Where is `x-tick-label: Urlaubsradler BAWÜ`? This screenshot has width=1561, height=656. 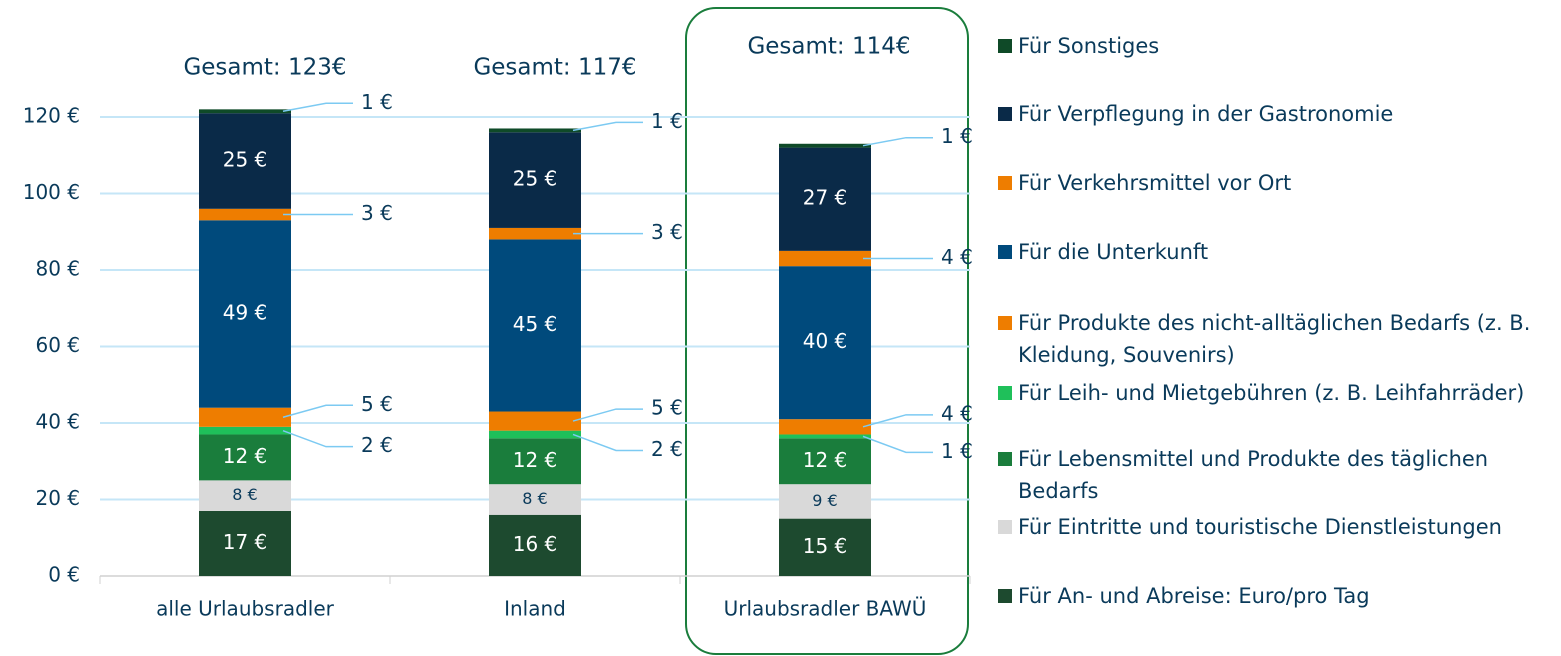
x-tick-label: Urlaubsradler BAWÜ is located at coordinates (825, 609).